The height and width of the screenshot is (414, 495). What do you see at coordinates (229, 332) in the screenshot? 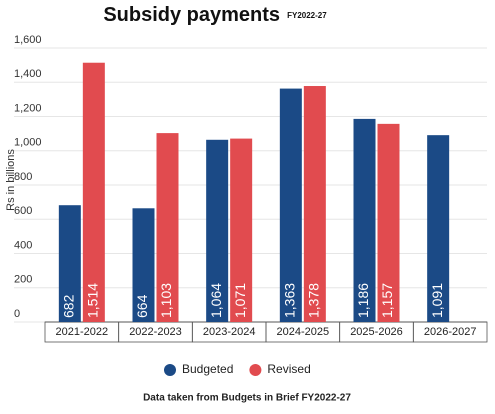
I see `x-tick-label: 2023-2024` at bounding box center [229, 332].